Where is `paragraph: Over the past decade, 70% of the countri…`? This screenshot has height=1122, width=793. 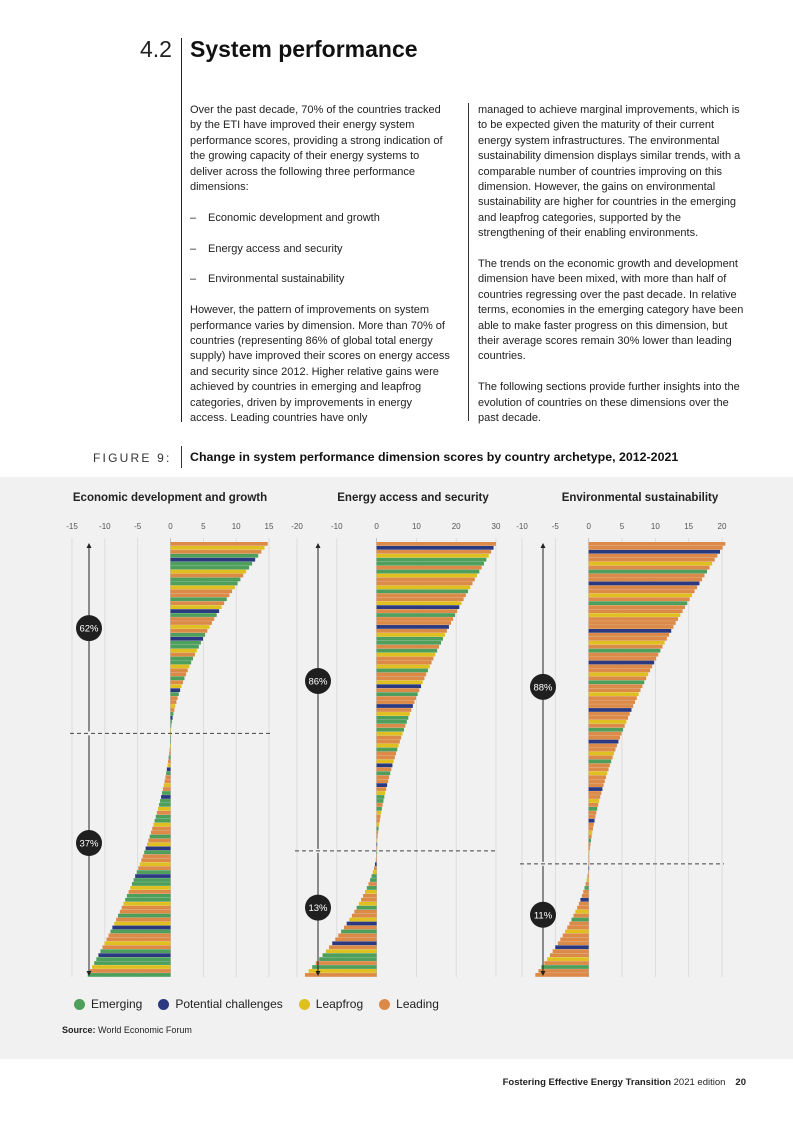 paragraph: Over the past decade, 70% of the countri… is located at coordinates (316, 149).